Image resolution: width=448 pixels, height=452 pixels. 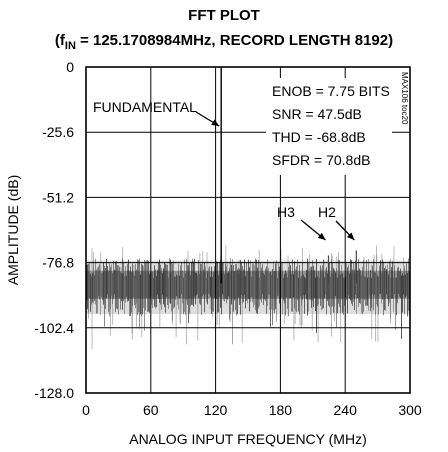 I want to click on spectrum-marks, so click(x=288, y=175).